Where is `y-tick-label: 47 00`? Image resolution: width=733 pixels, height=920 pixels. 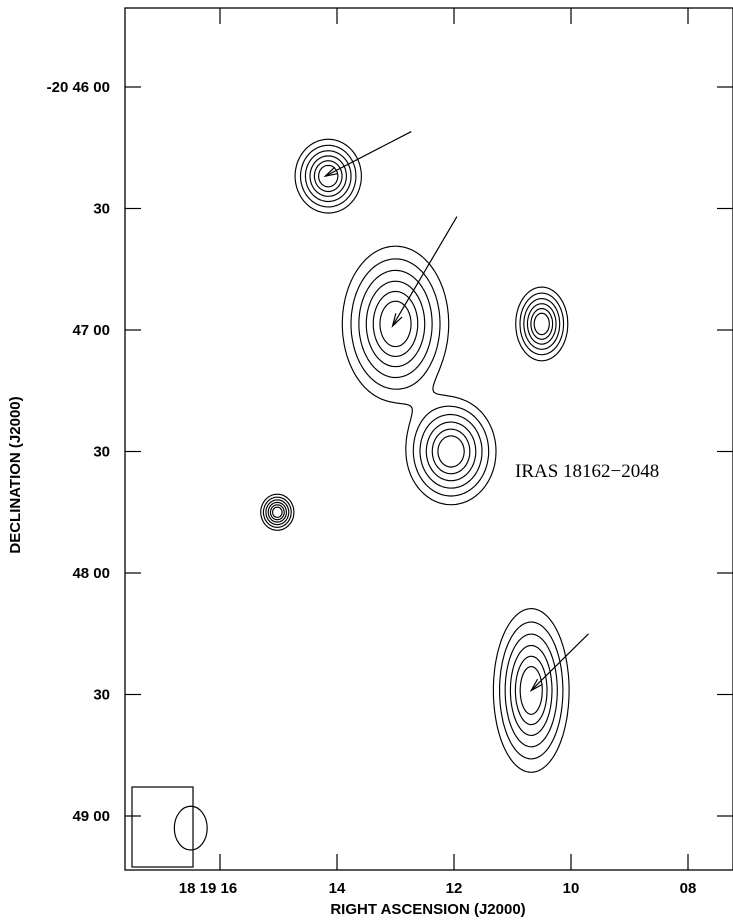 y-tick-label: 47 00 is located at coordinates (91, 330).